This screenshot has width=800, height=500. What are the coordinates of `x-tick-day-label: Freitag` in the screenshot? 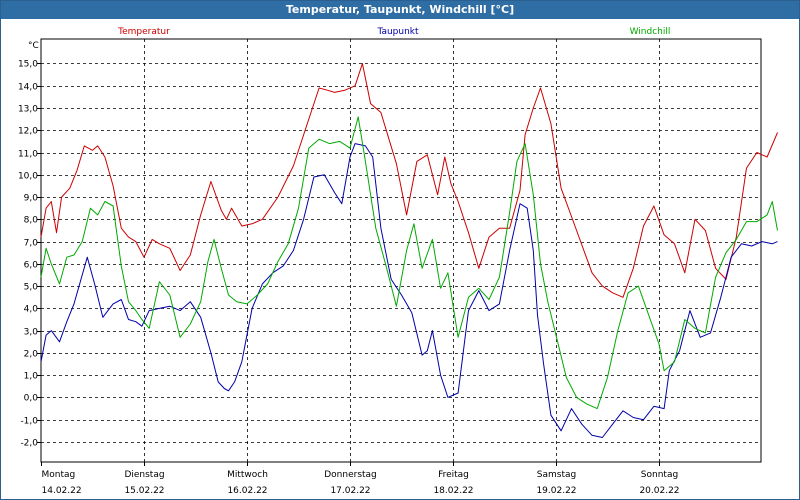 It's located at (453, 475).